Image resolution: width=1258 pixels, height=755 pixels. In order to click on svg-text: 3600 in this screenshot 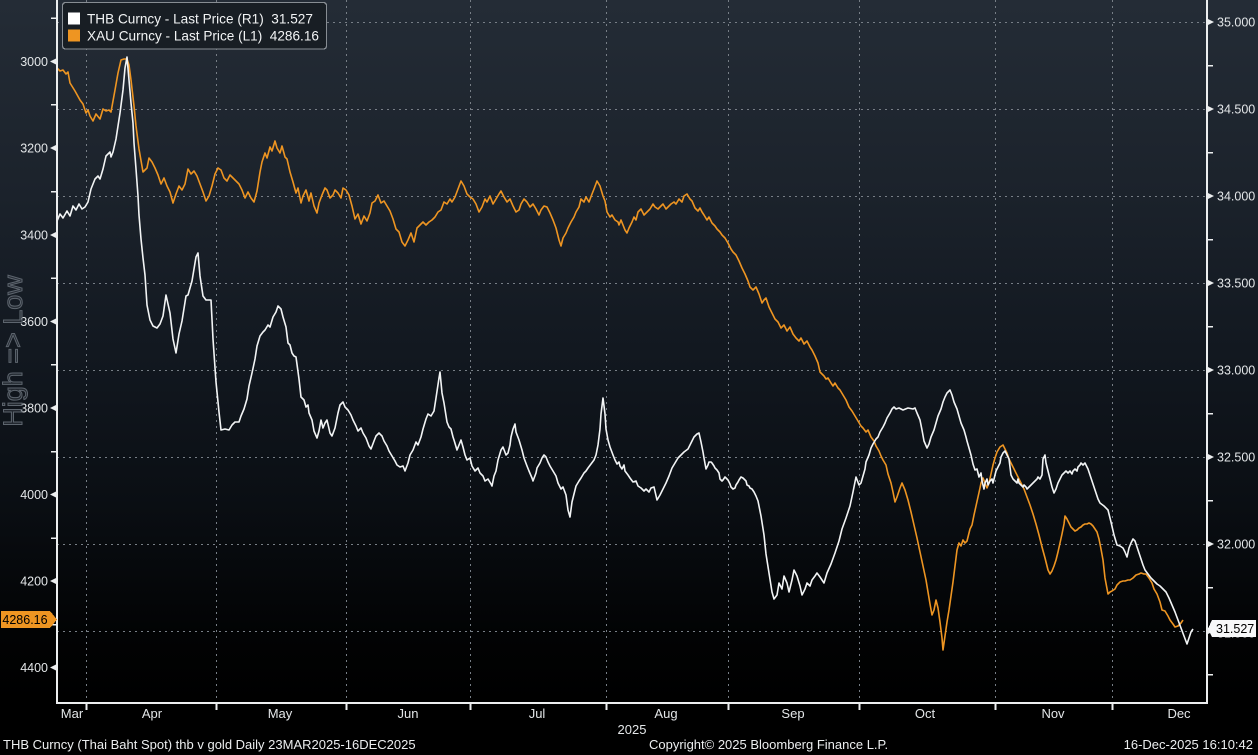, I will do `click(34, 322)`.